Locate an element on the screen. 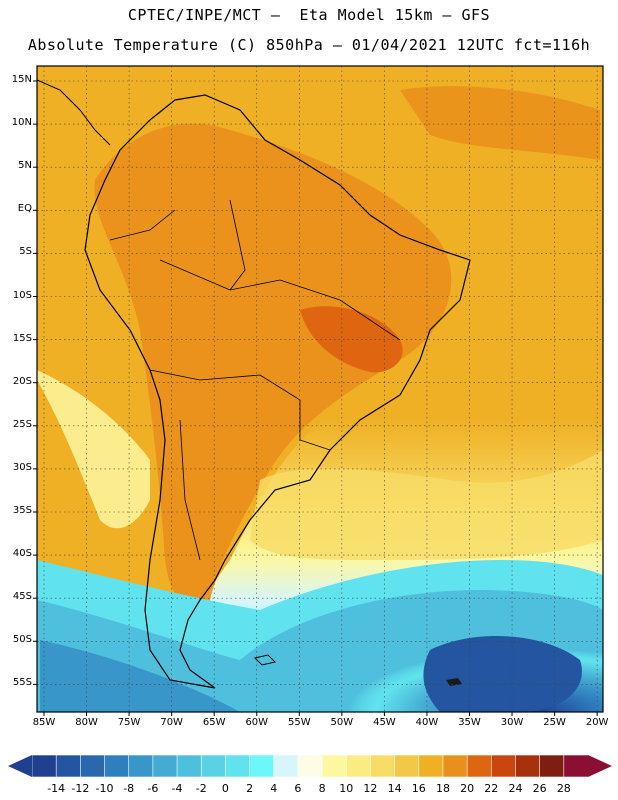  lat-label: 20S is located at coordinates (22, 381).